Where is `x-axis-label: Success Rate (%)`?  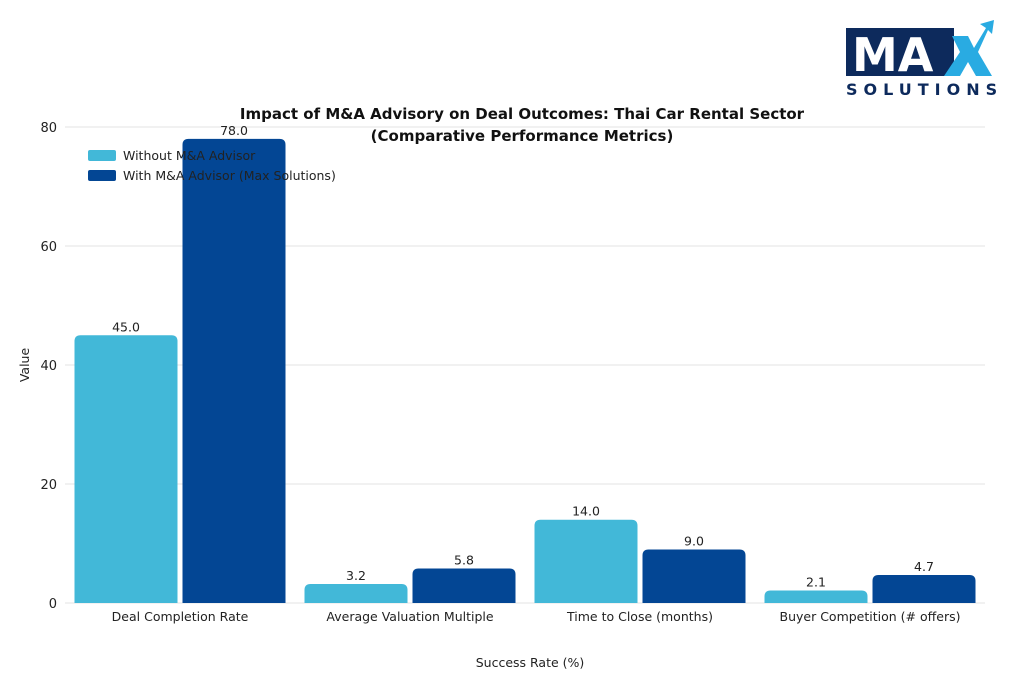 x-axis-label: Success Rate (%) is located at coordinates (530, 662).